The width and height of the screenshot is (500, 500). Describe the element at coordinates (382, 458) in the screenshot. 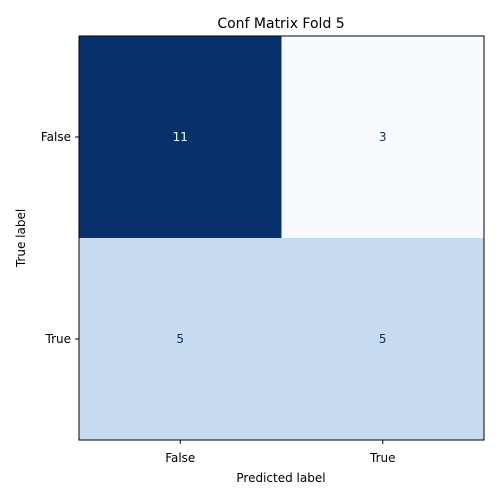

I see `x-tick-label-1: True` at that location.